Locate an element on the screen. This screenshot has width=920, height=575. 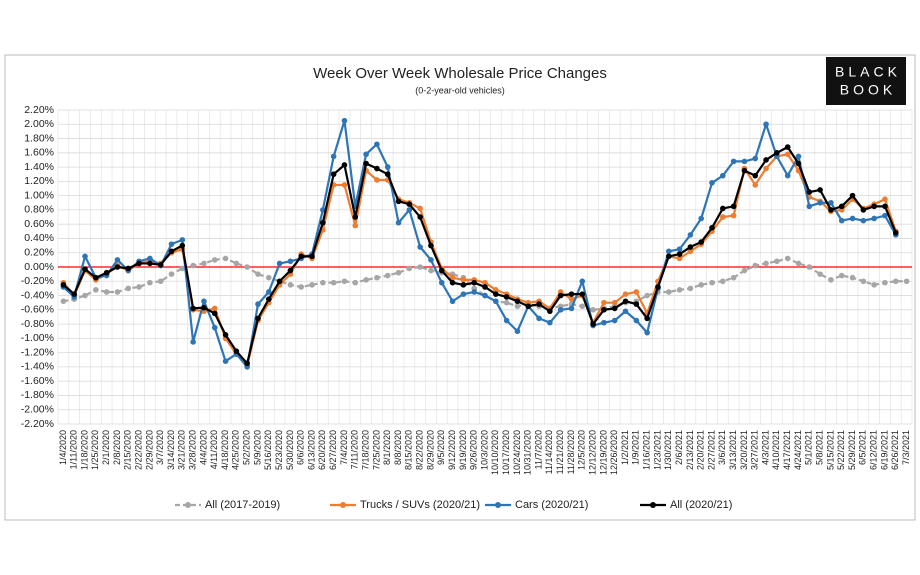
chart-title: Week Over Week Wholesale Price Changes is located at coordinates (460, 73).